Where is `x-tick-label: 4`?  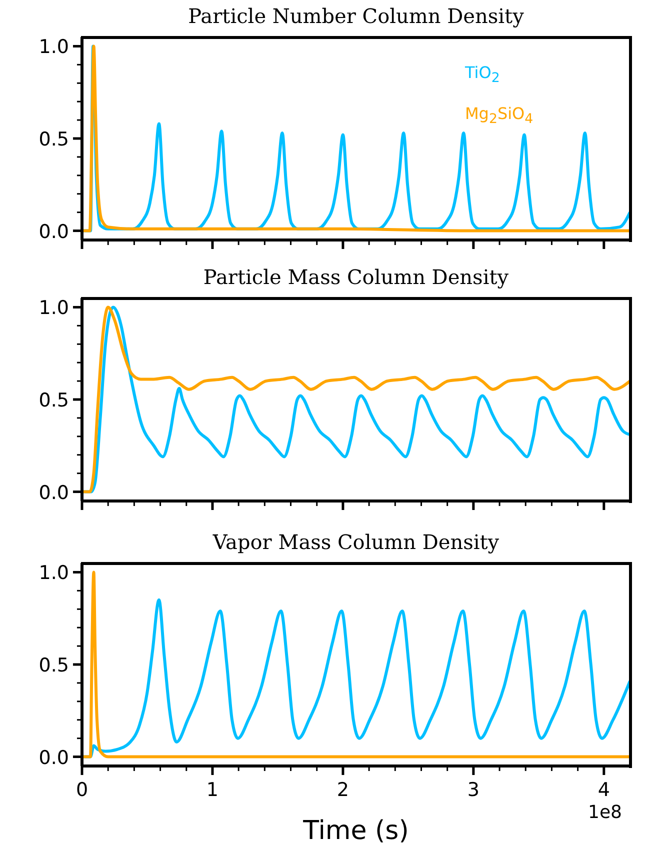
x-tick-label: 4 is located at coordinates (604, 790).